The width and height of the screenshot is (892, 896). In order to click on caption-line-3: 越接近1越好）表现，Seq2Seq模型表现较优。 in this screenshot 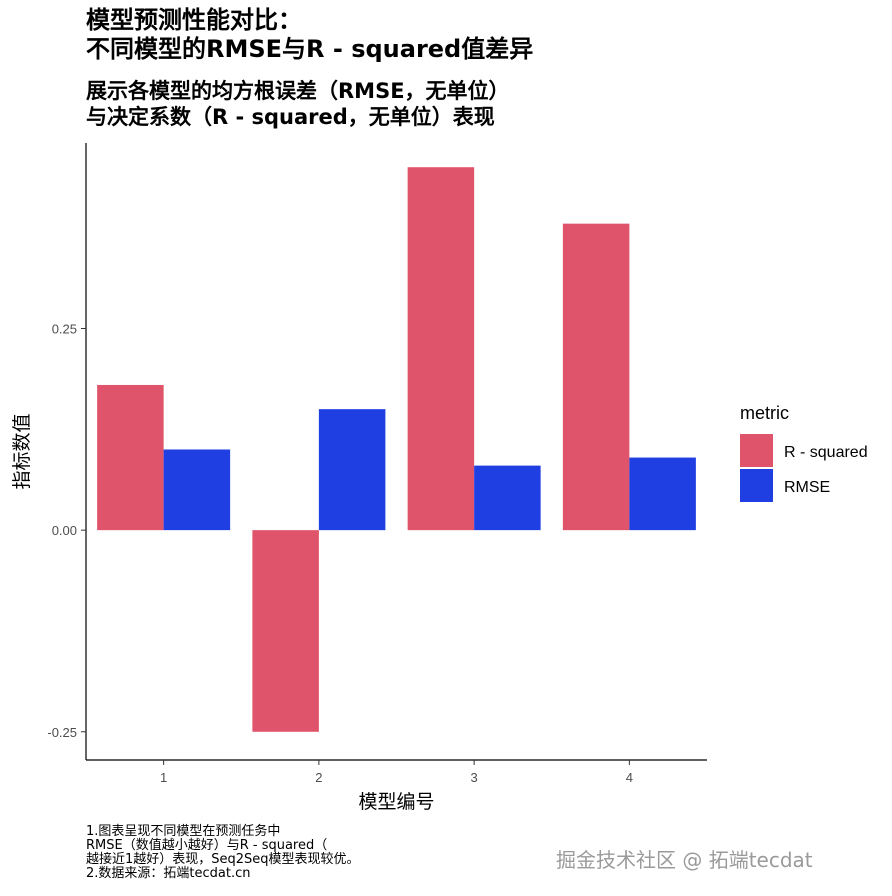, I will do `click(223, 859)`.